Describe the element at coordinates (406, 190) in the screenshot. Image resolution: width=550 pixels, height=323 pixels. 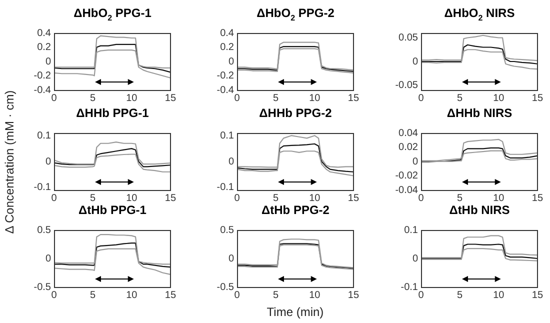
I see `y-tick-label: -0.04` at that location.